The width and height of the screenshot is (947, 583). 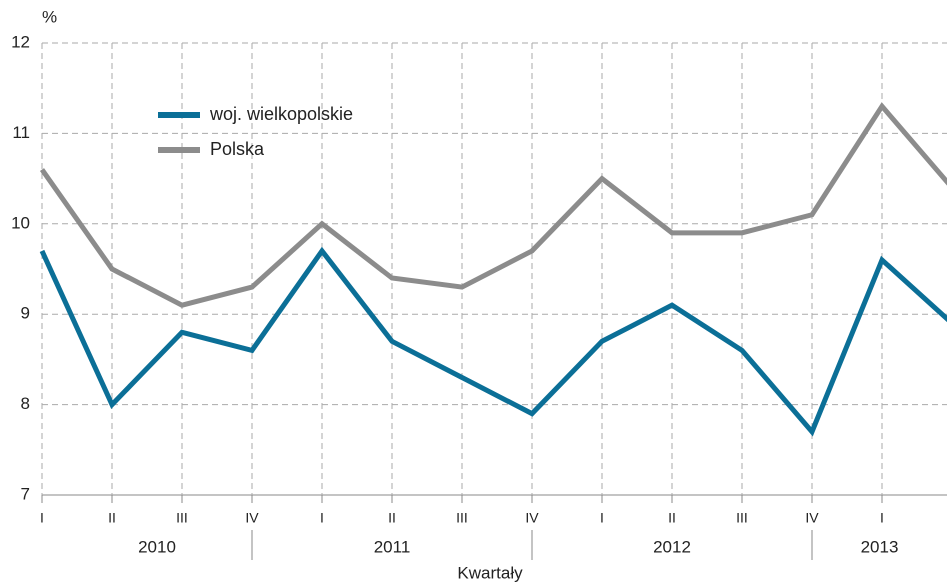 What do you see at coordinates (281, 114) in the screenshot?
I see `legend-label: woj. wielkopolskie` at bounding box center [281, 114].